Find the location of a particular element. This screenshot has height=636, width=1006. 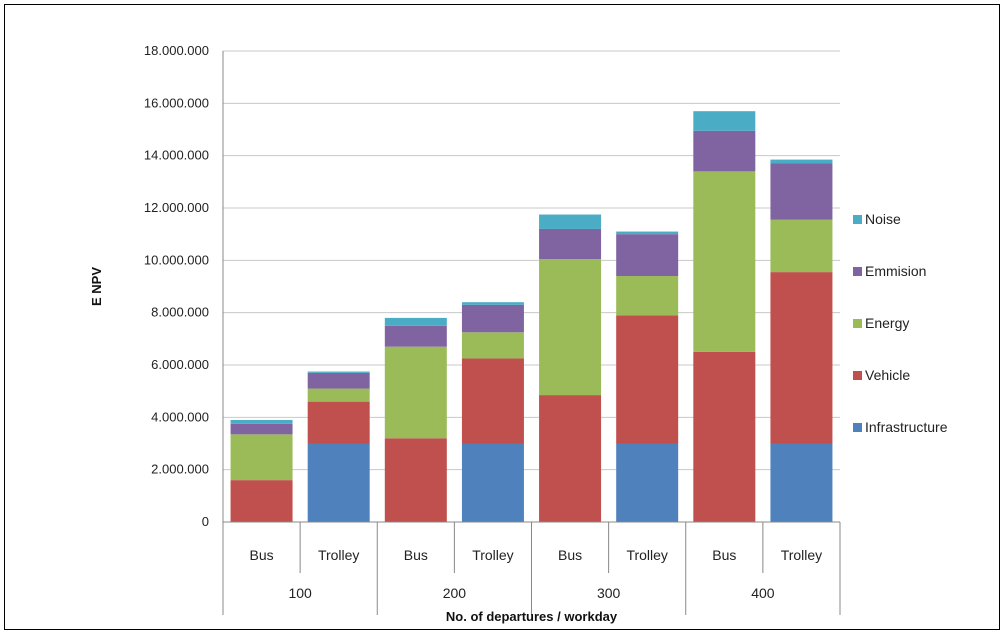

y-tick-label: 0 is located at coordinates (205, 521).